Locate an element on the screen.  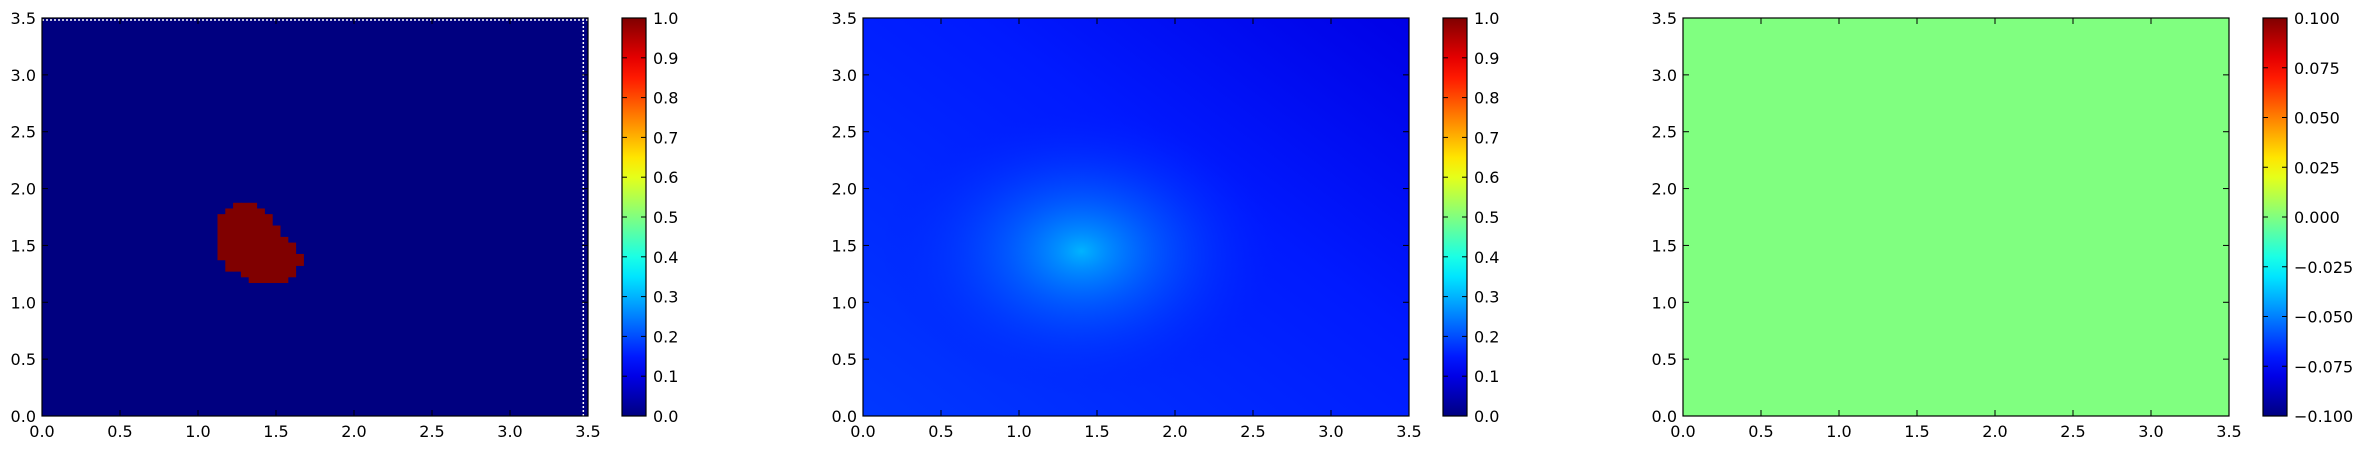
colorbar-tick-label: 0.0 is located at coordinates (665, 416).